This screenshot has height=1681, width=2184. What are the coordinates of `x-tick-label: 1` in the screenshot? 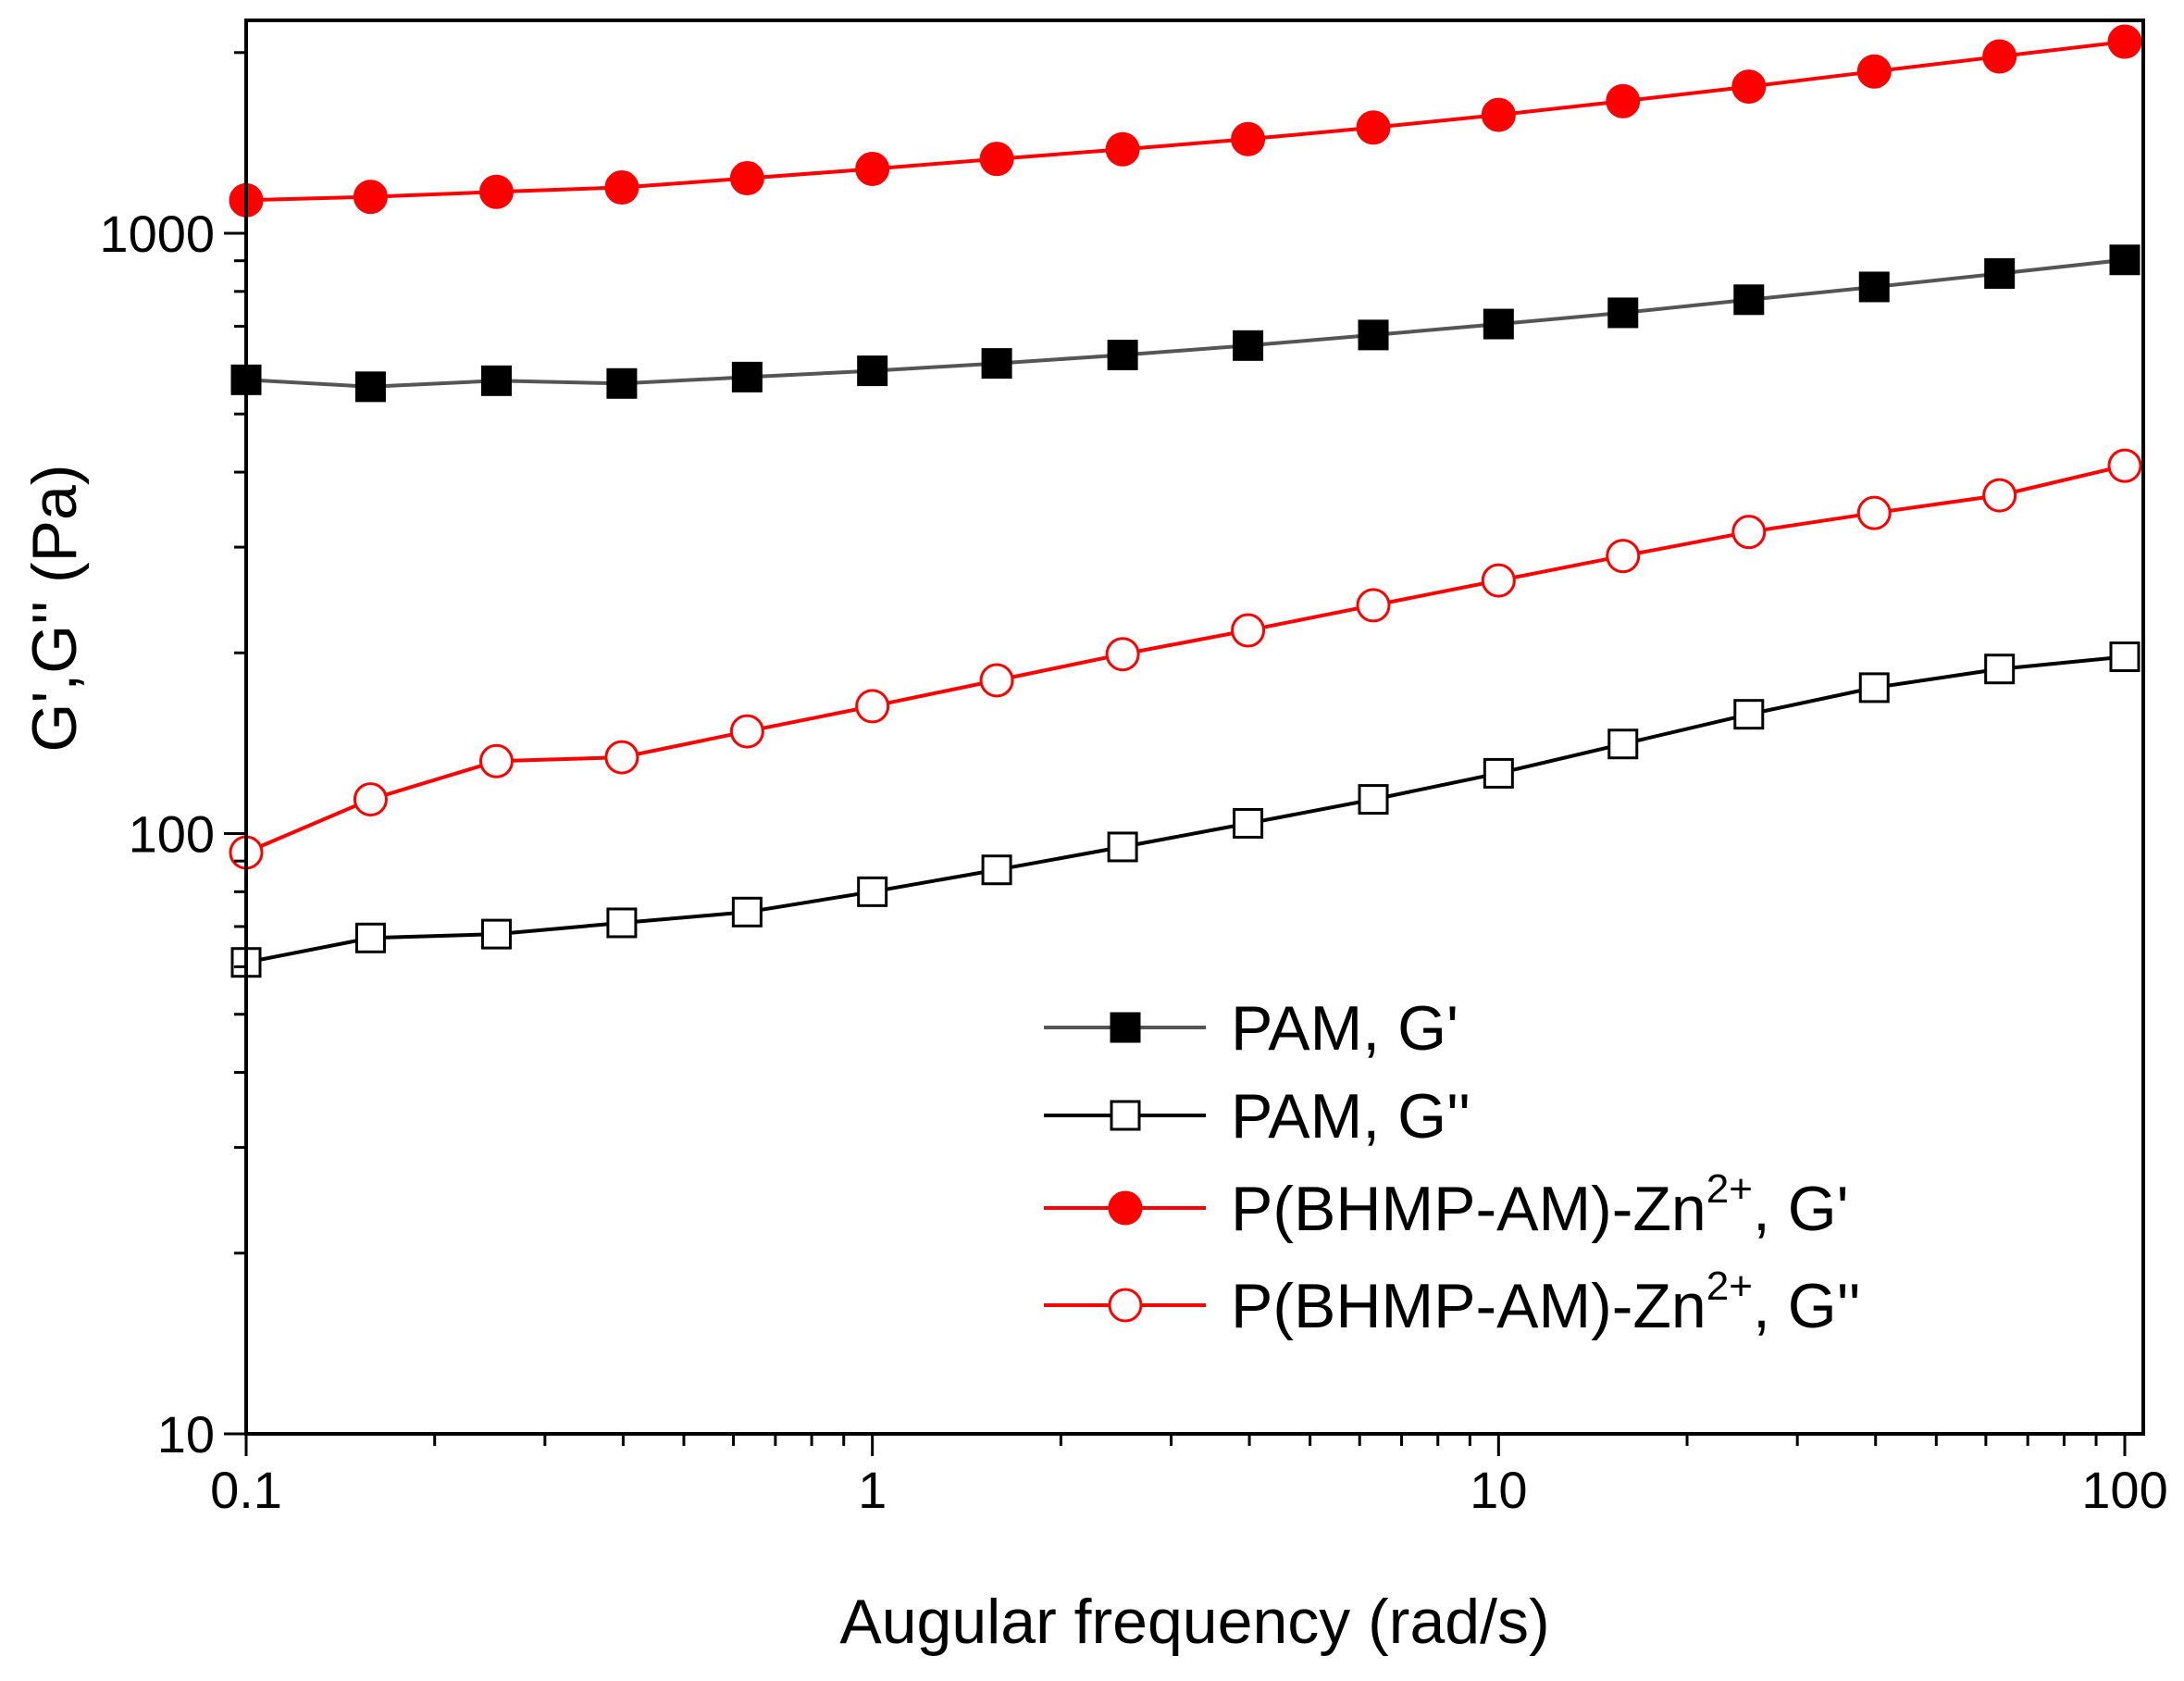 It's located at (872, 1490).